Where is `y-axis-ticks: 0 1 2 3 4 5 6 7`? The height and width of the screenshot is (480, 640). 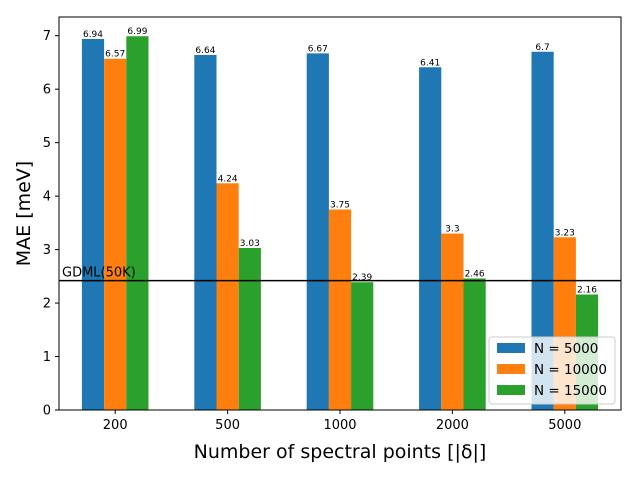
y-axis-ticks: 0 1 2 3 4 5 6 7 is located at coordinates (51, 224).